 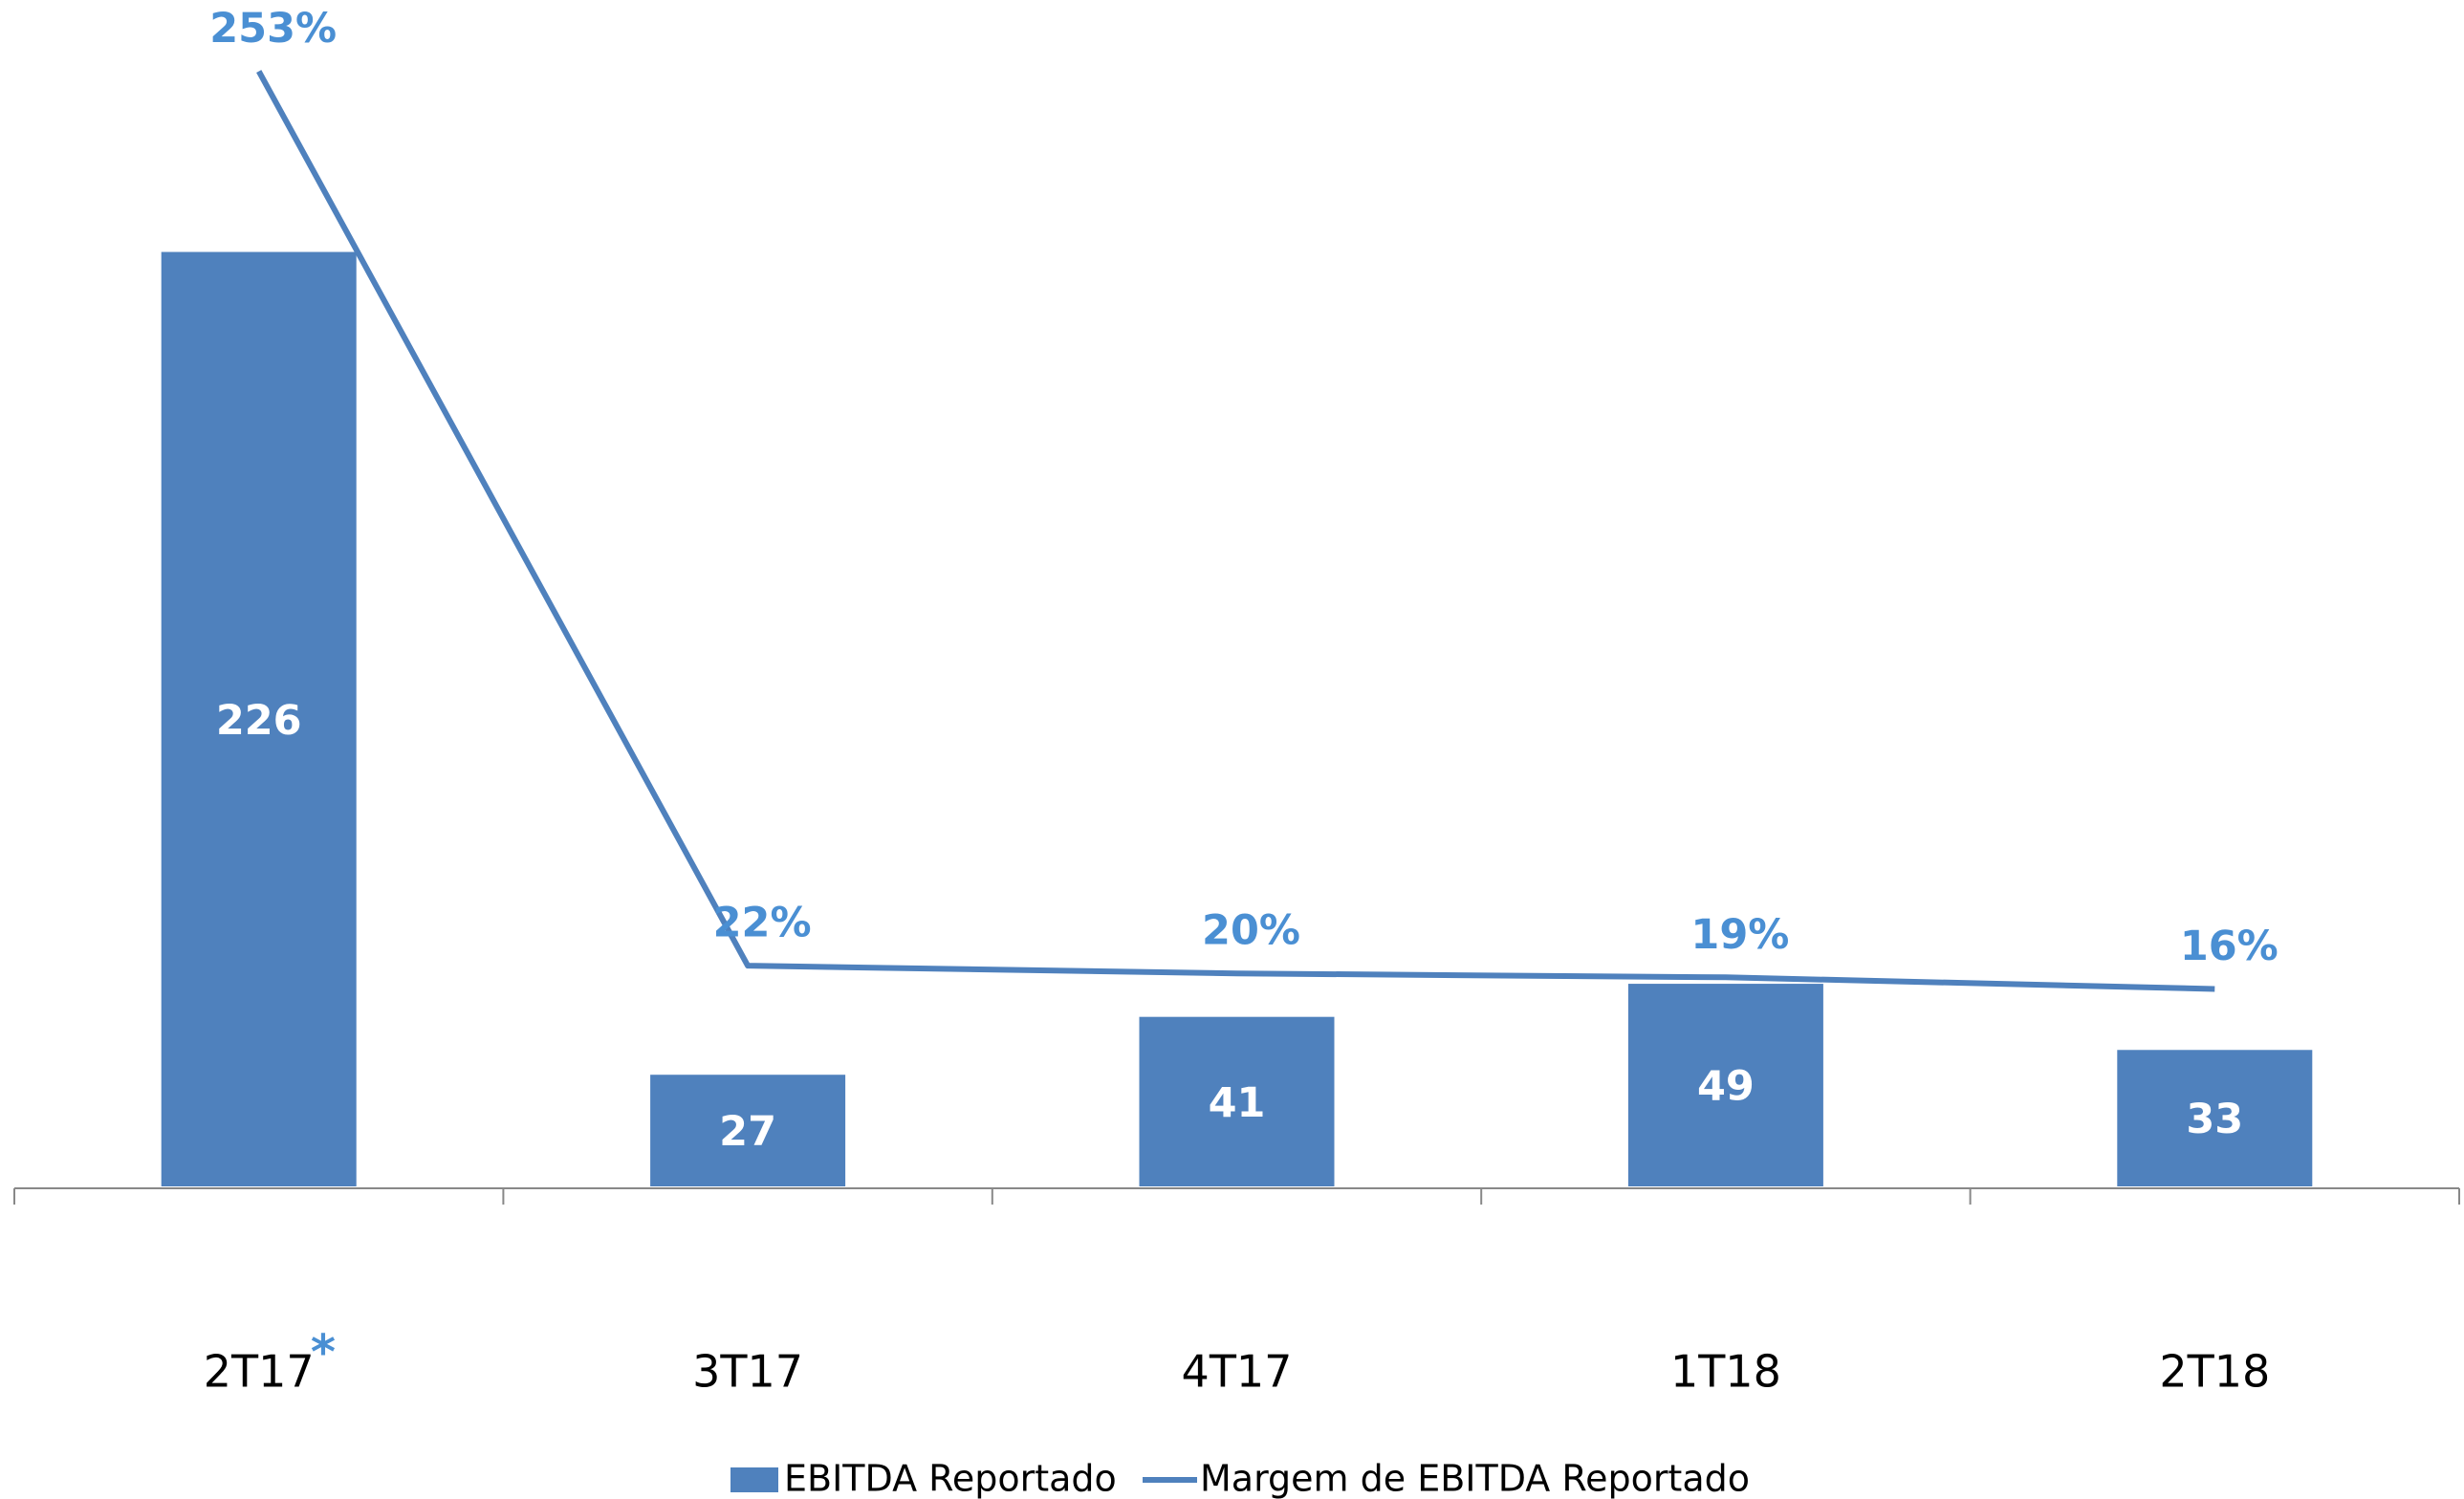 What do you see at coordinates (273, 29) in the screenshot?
I see `line-value-label: 253%` at bounding box center [273, 29].